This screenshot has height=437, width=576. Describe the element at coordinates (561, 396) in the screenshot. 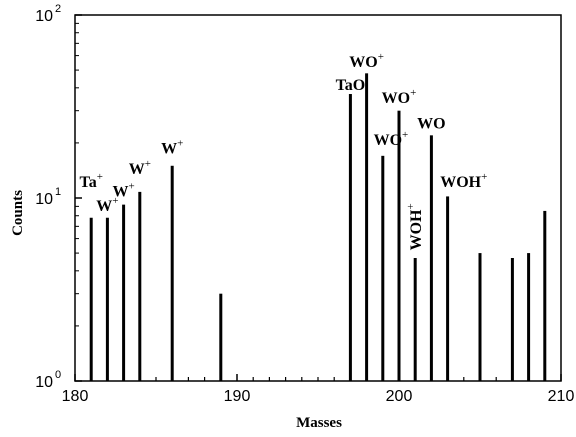

I see `x-tick-label: 210` at that location.